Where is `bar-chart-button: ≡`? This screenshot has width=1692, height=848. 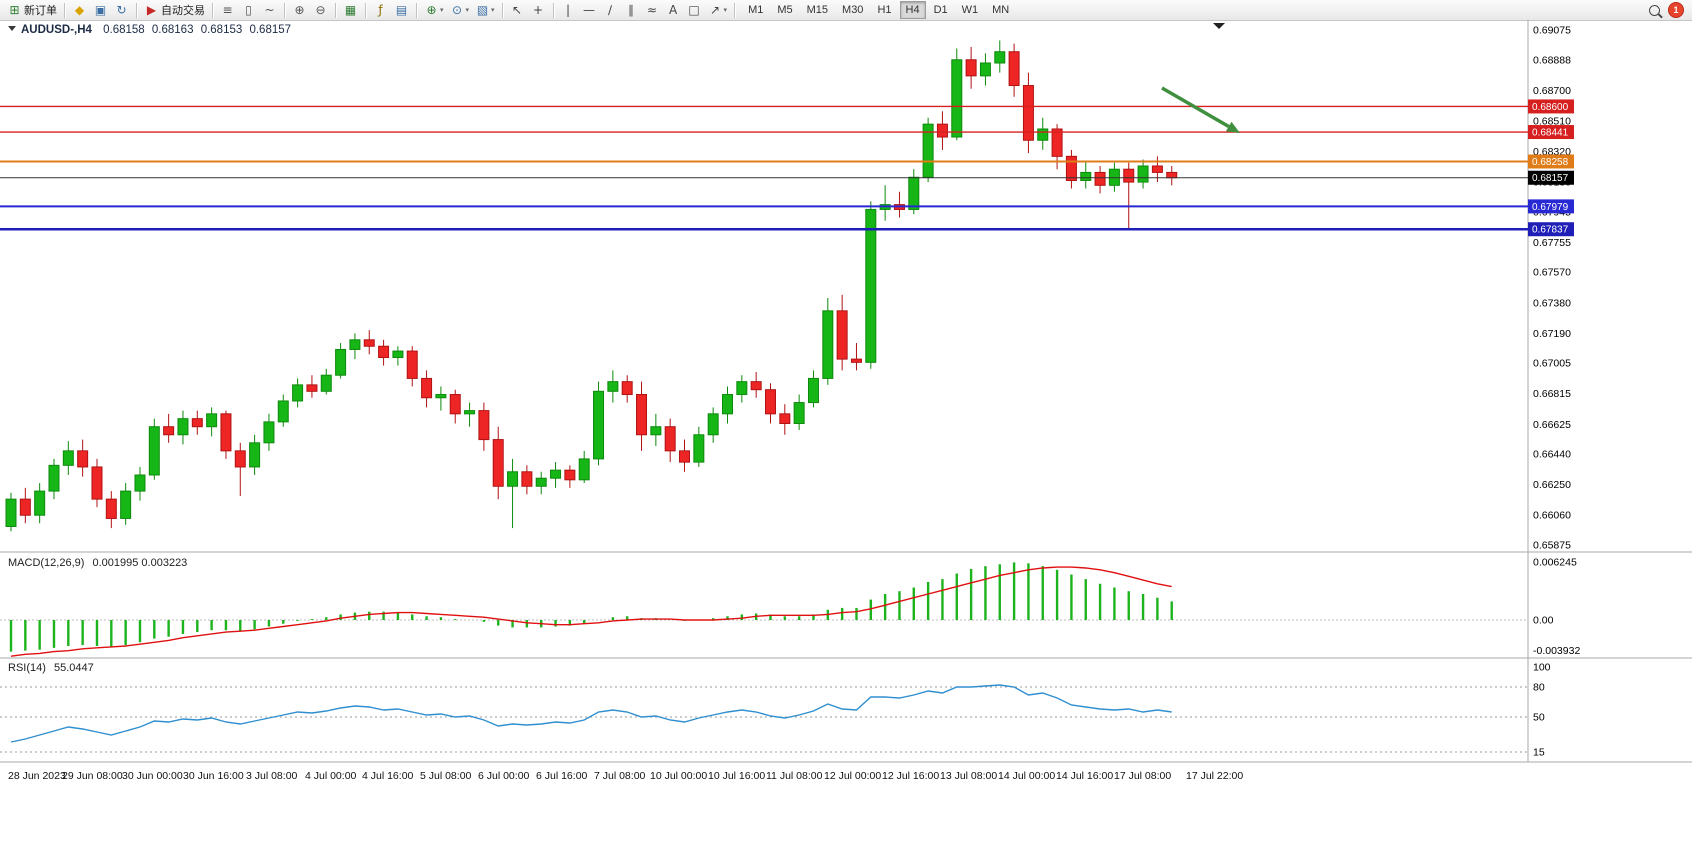 bar-chart-button: ≡ is located at coordinates (227, 10).